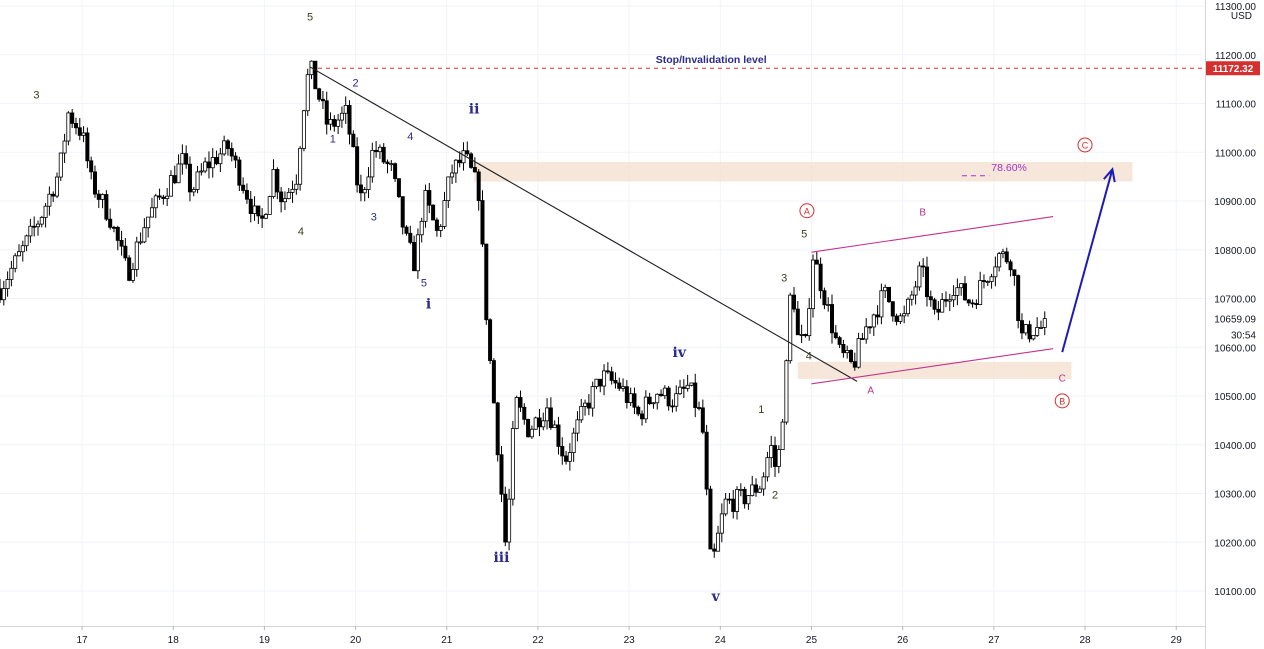 The width and height of the screenshot is (1264, 649). I want to click on wave-label: 2, so click(775, 495).